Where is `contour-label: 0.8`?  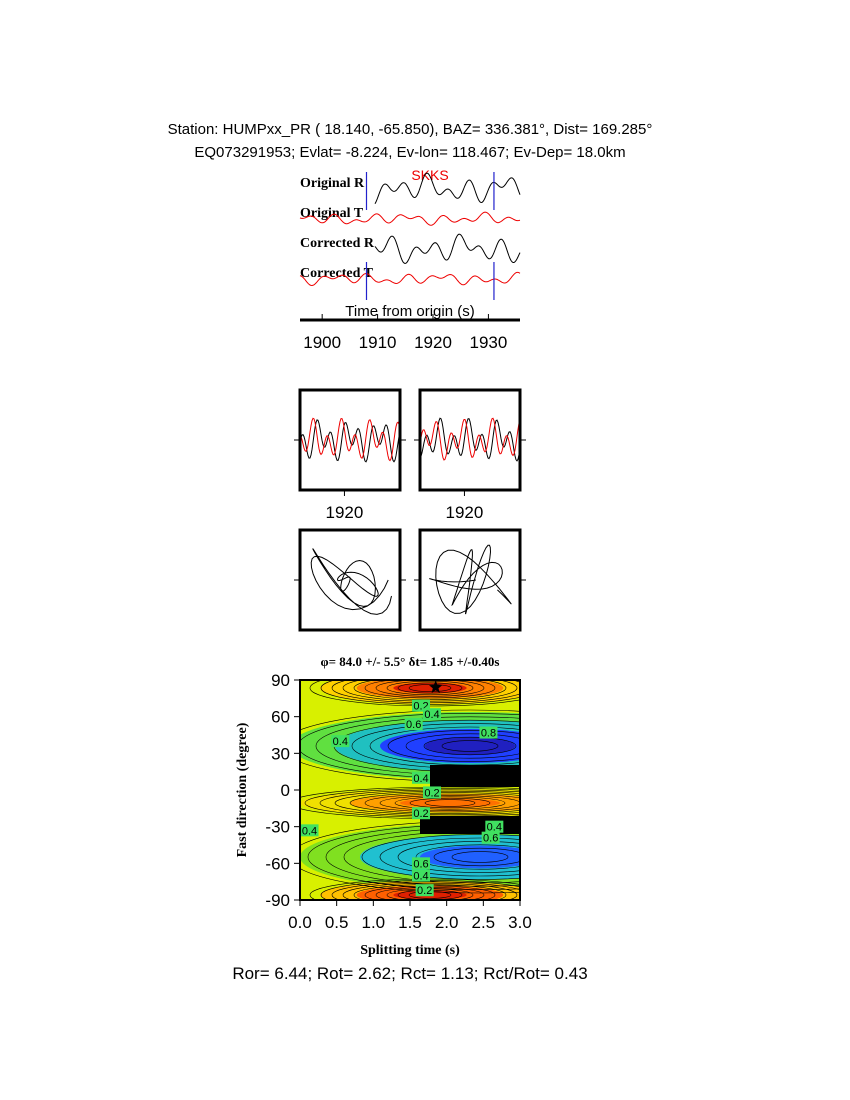 contour-label: 0.8 is located at coordinates (488, 734).